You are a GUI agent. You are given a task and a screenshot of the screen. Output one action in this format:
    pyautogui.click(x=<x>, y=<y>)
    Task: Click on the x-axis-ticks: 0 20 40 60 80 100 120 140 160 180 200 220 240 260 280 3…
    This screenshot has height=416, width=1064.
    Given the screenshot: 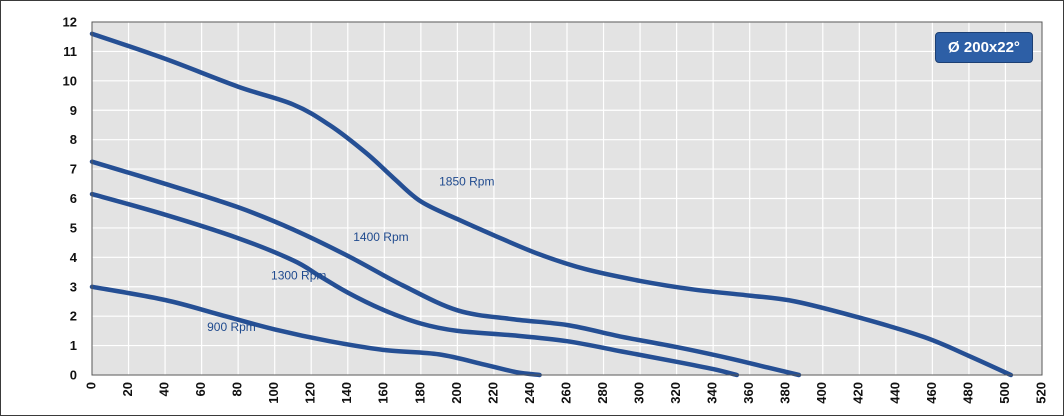 What is the action you would take?
    pyautogui.click(x=565, y=393)
    